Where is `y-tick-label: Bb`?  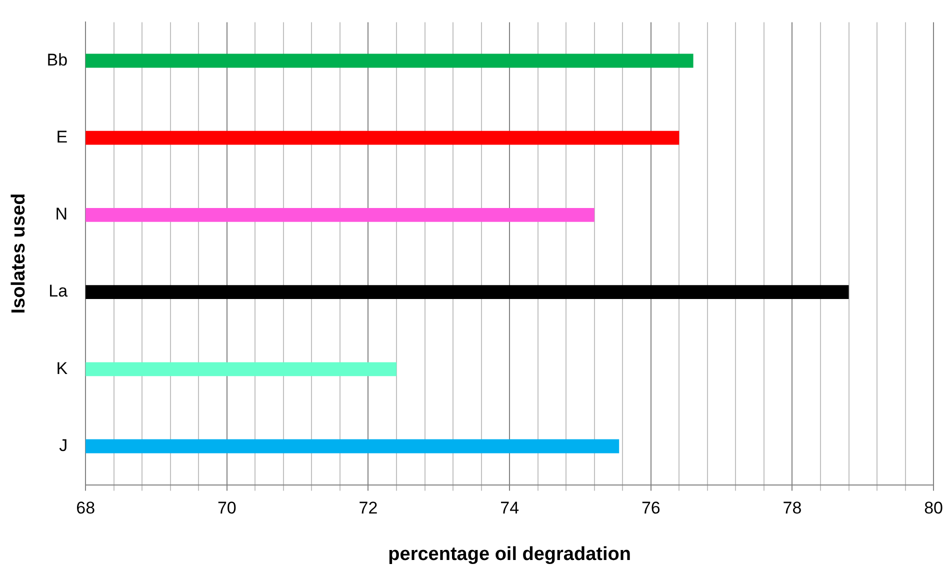
y-tick-label: Bb is located at coordinates (57, 60).